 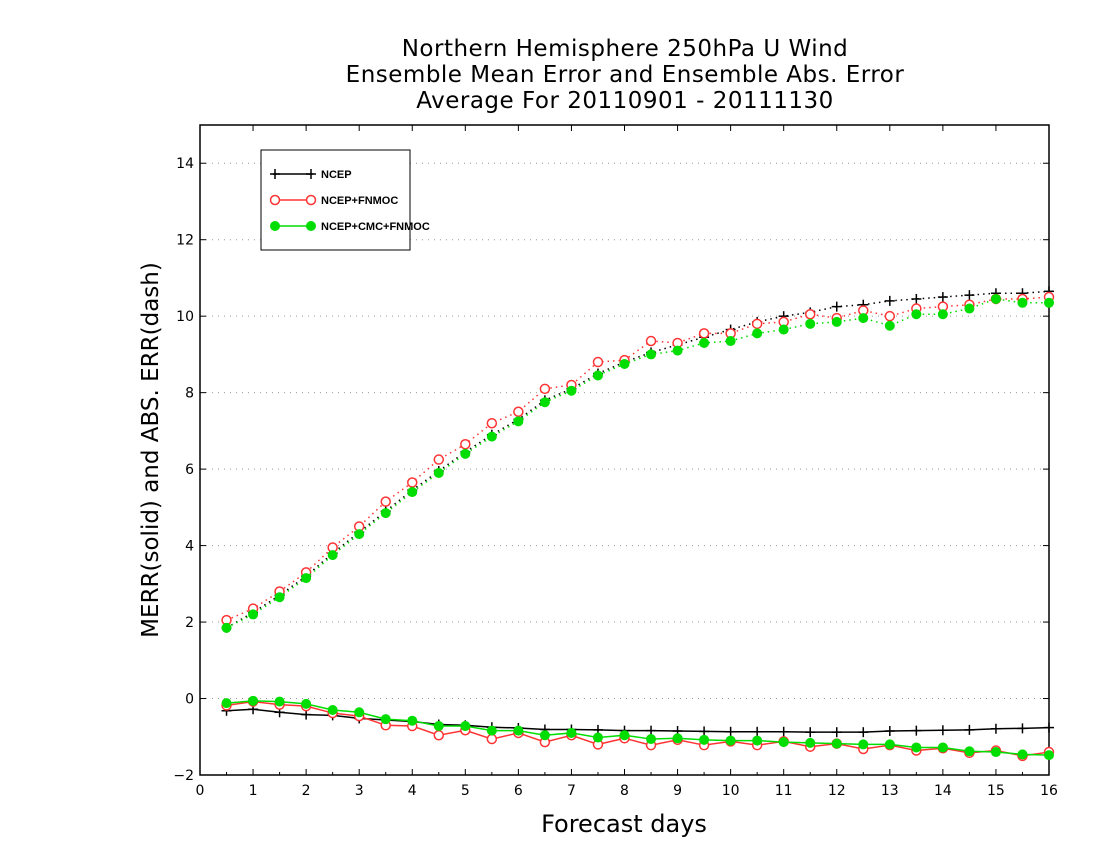 What do you see at coordinates (625, 49) in the screenshot?
I see `chart-title-line-1: Northern Hemisphere 250hPa U Wind` at bounding box center [625, 49].